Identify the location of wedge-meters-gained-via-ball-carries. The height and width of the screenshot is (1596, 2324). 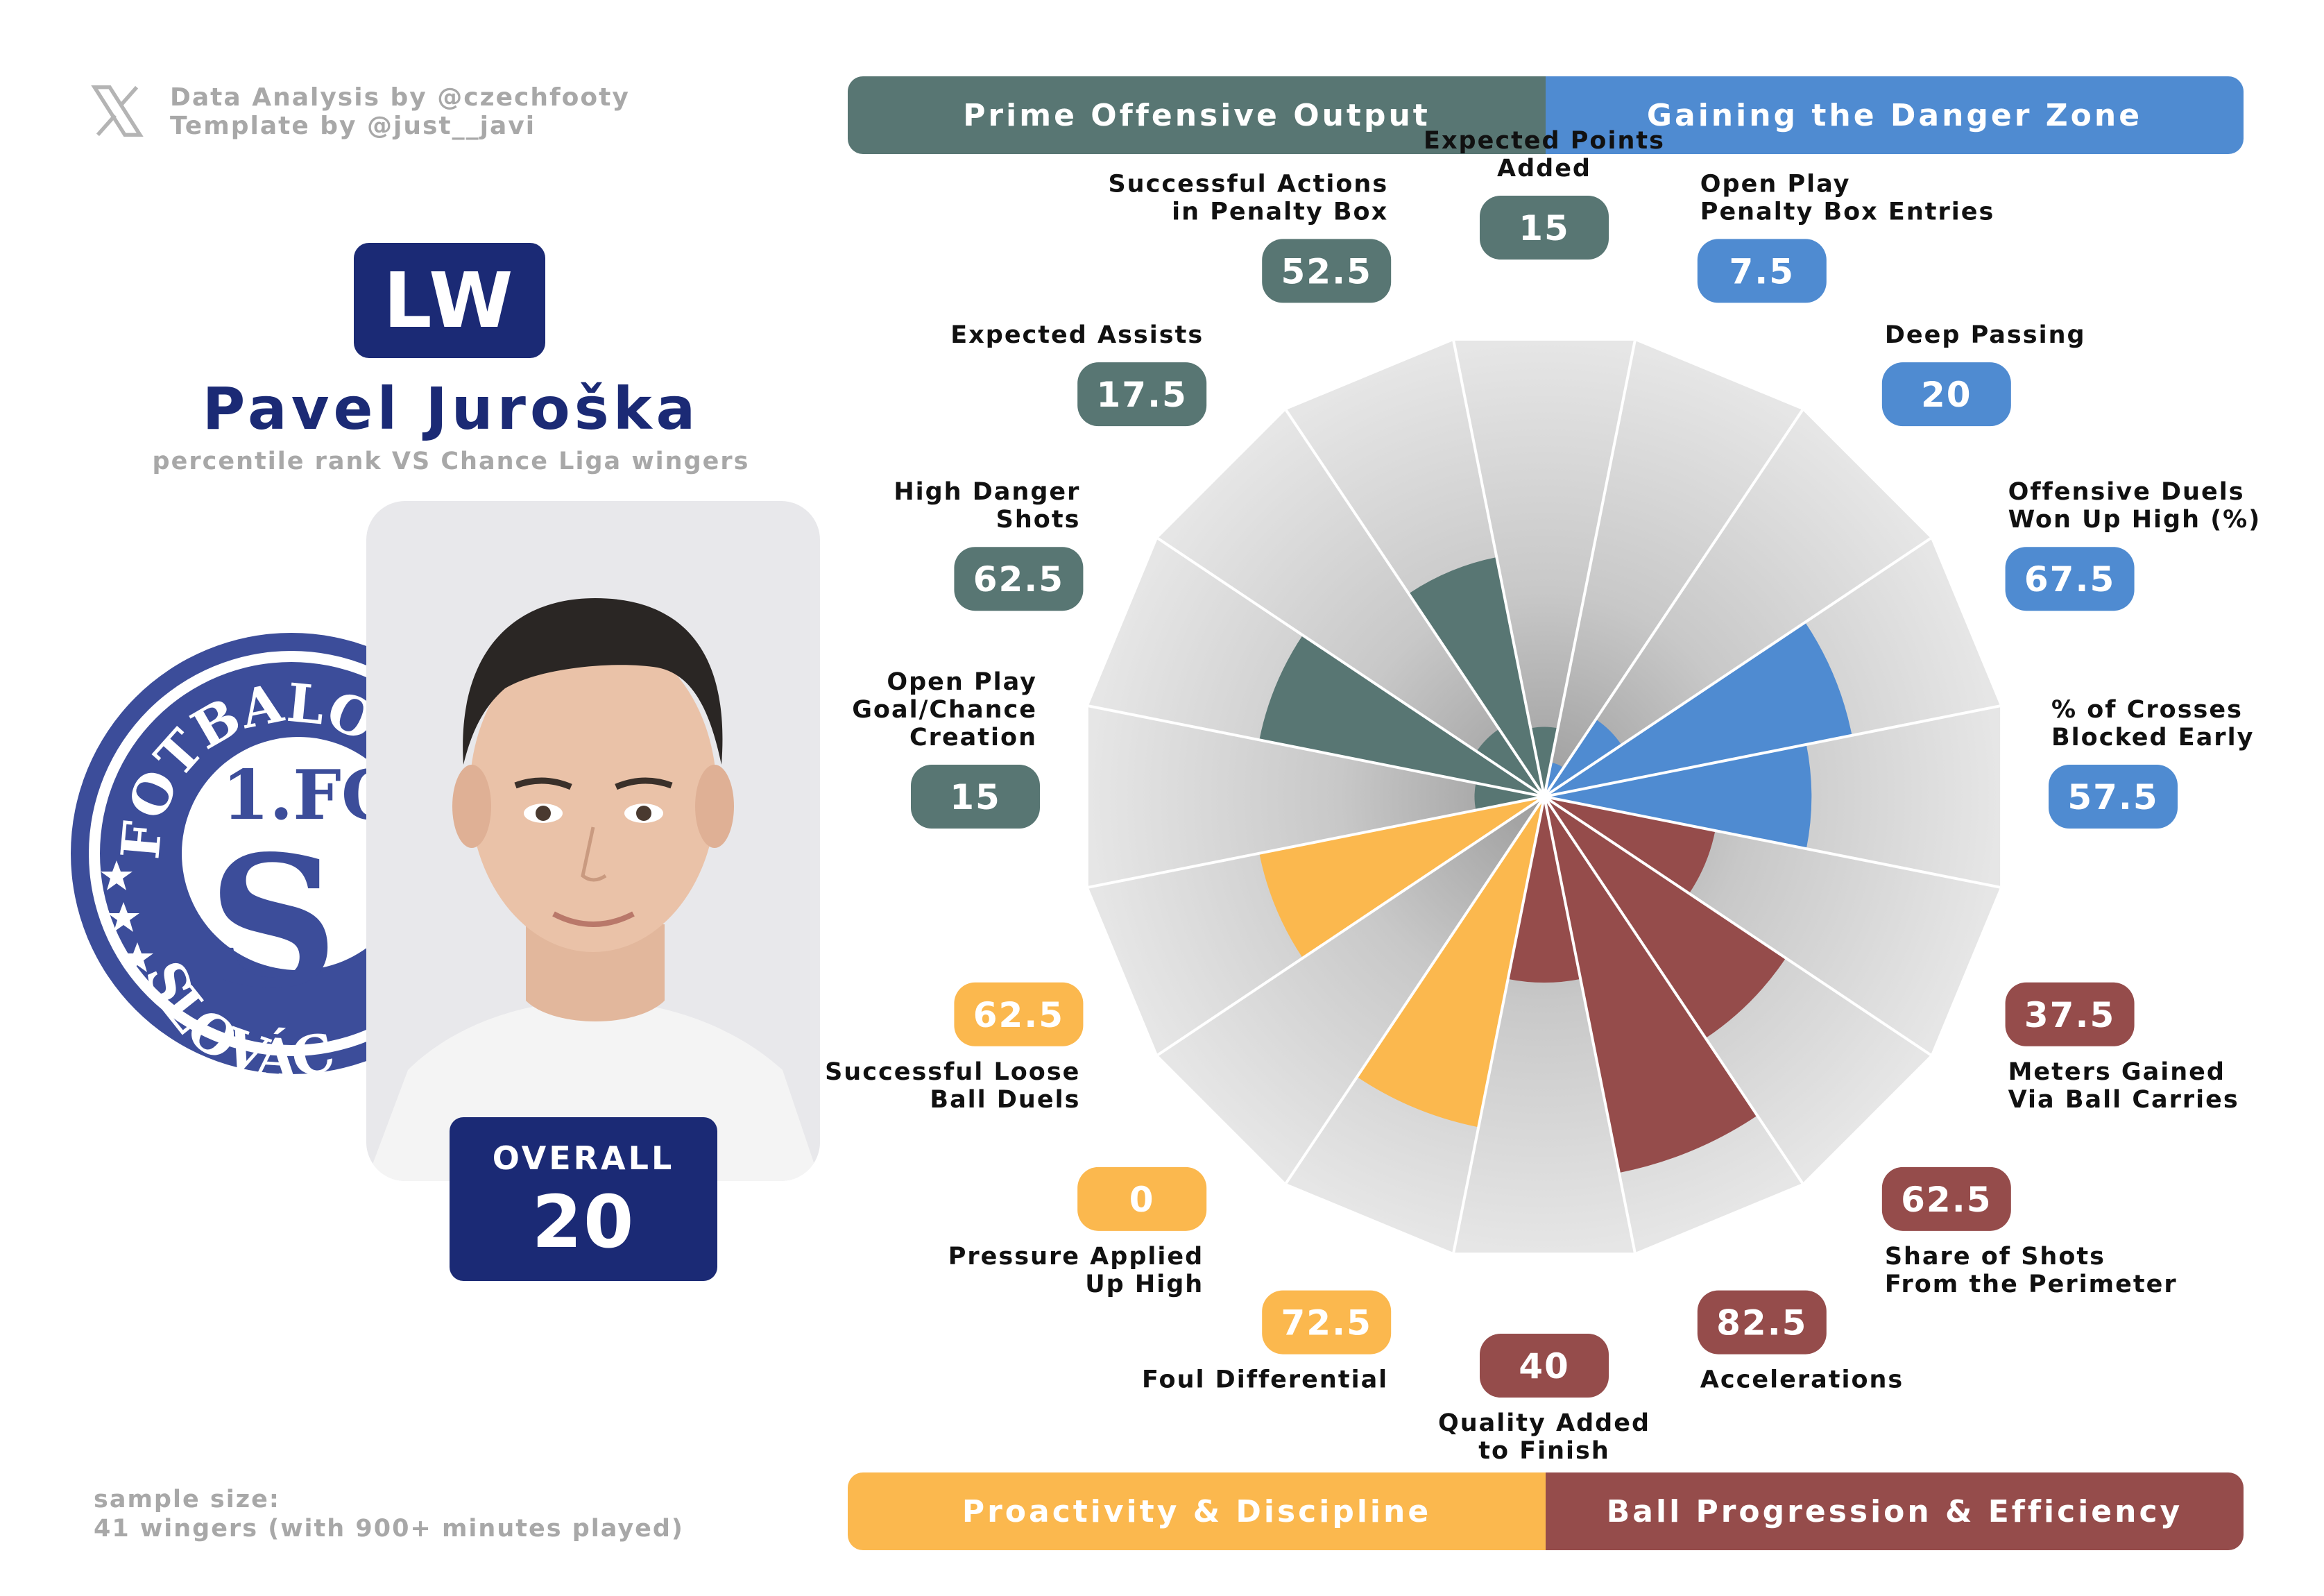
(1630, 845).